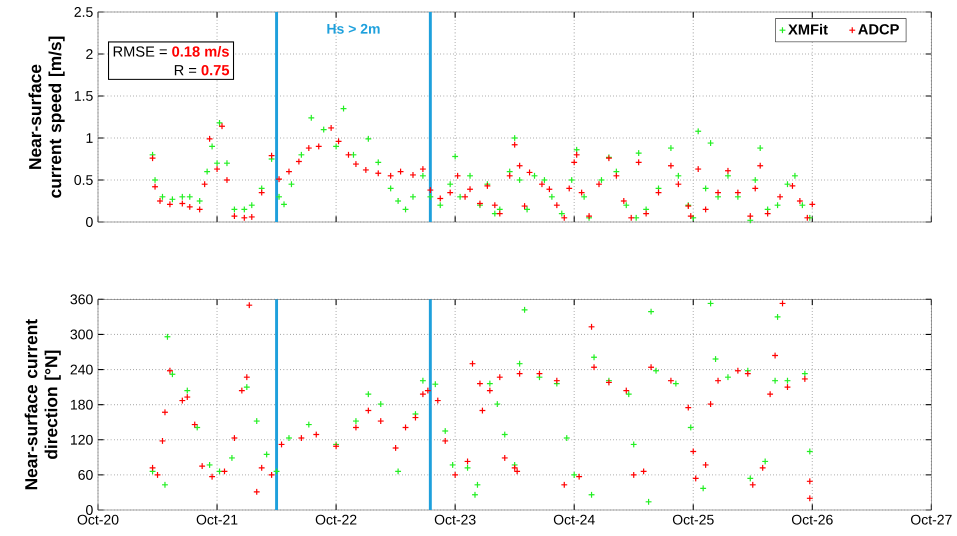 This screenshot has width=957, height=536. Describe the element at coordinates (878, 29) in the screenshot. I see `legend-label: ADCP` at that location.